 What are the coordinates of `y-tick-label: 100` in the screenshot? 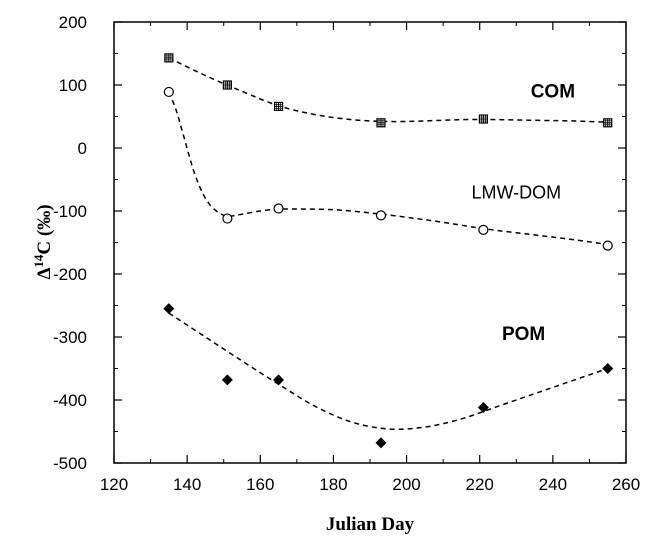 It's located at (73, 85).